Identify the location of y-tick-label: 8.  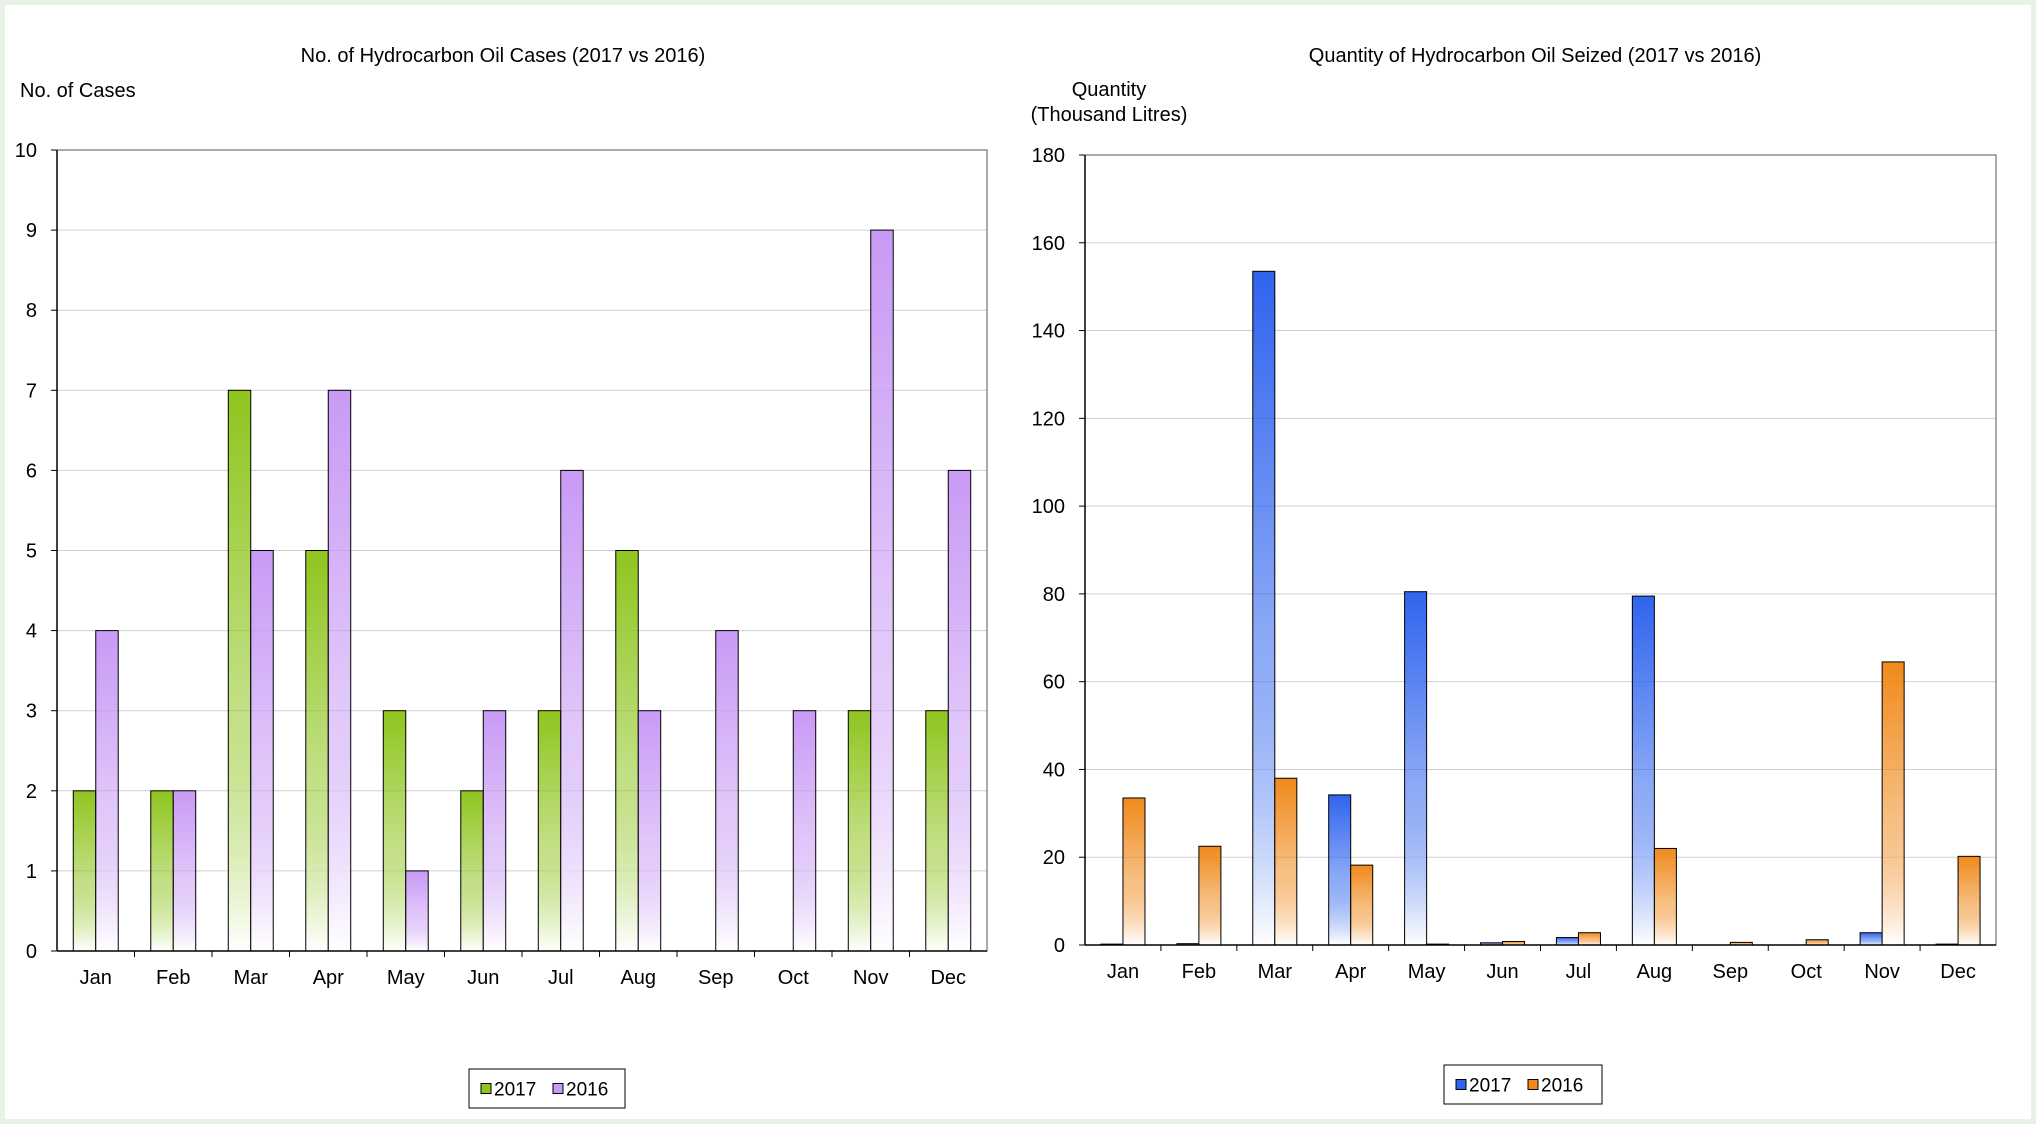
(31, 311).